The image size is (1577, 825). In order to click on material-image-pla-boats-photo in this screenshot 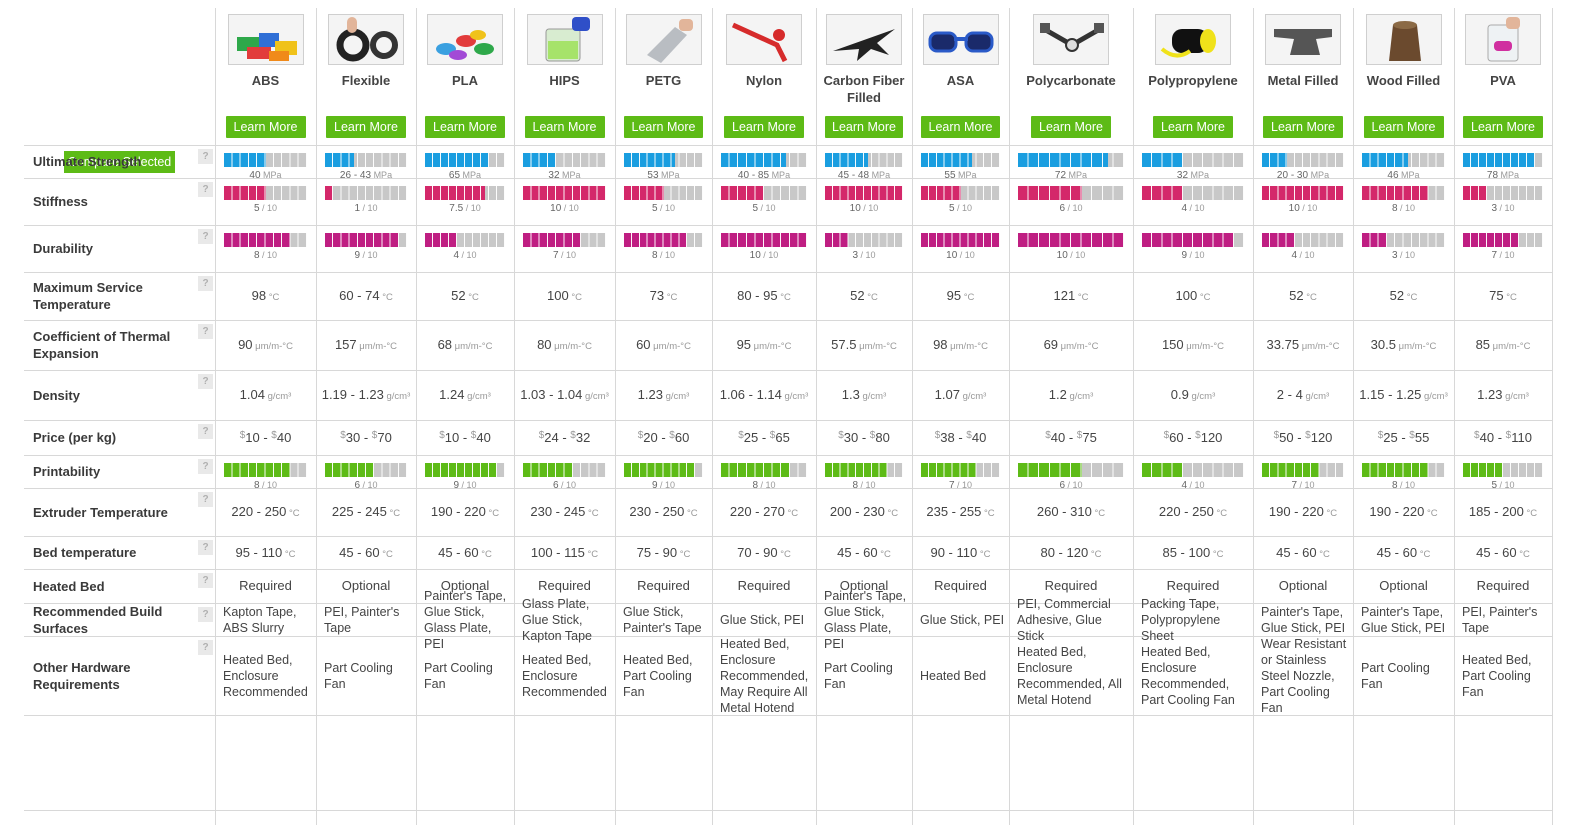, I will do `click(465, 39)`.